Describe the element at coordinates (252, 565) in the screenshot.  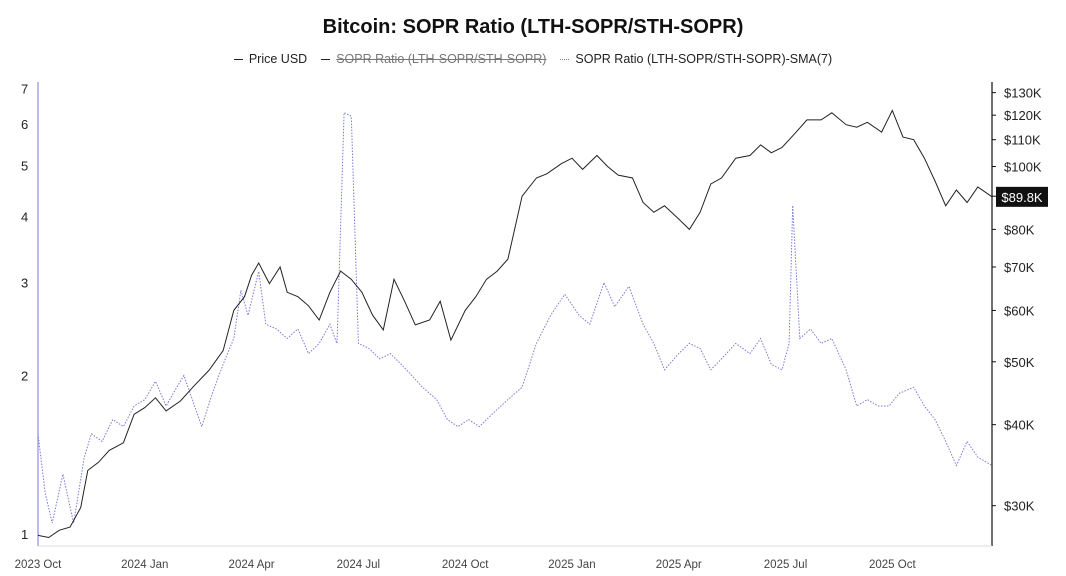
I see `x-axis-tick-label: 2024 Apr` at that location.